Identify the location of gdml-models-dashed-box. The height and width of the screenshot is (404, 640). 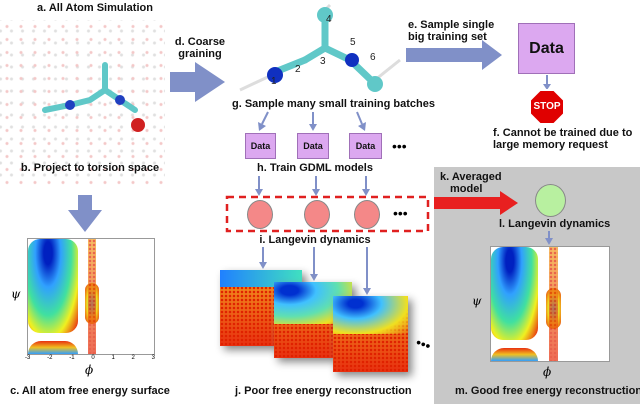
(327, 214).